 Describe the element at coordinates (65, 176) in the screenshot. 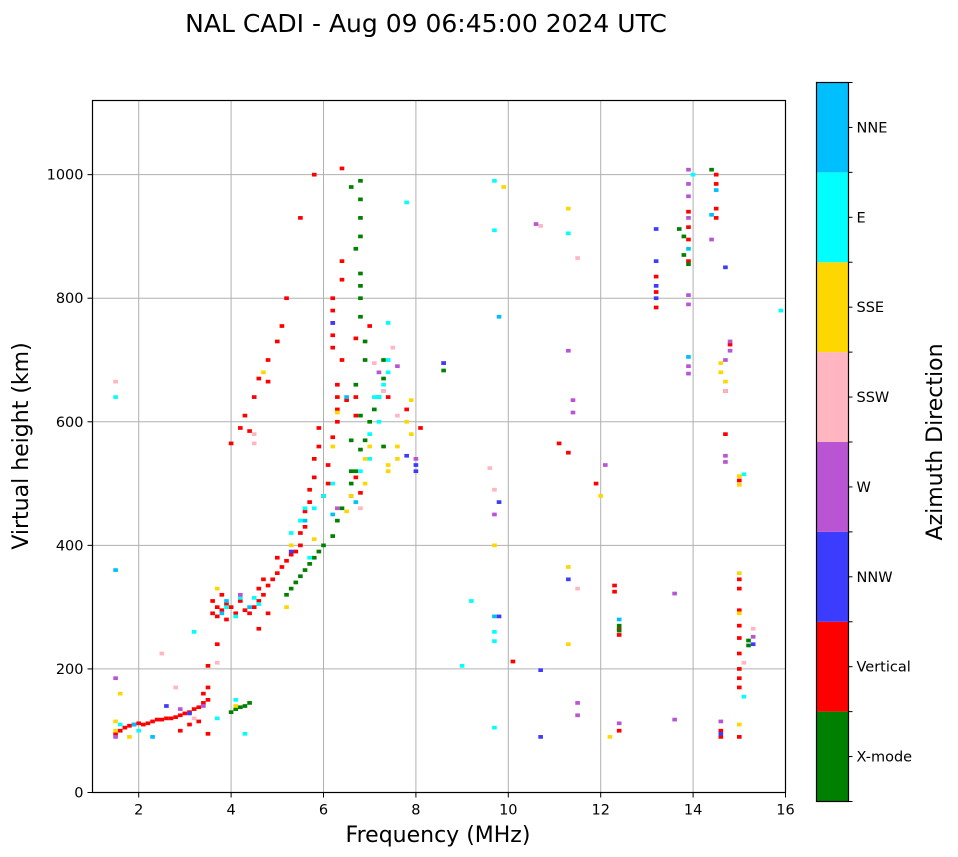

I see `y-tick-label: 1000` at that location.